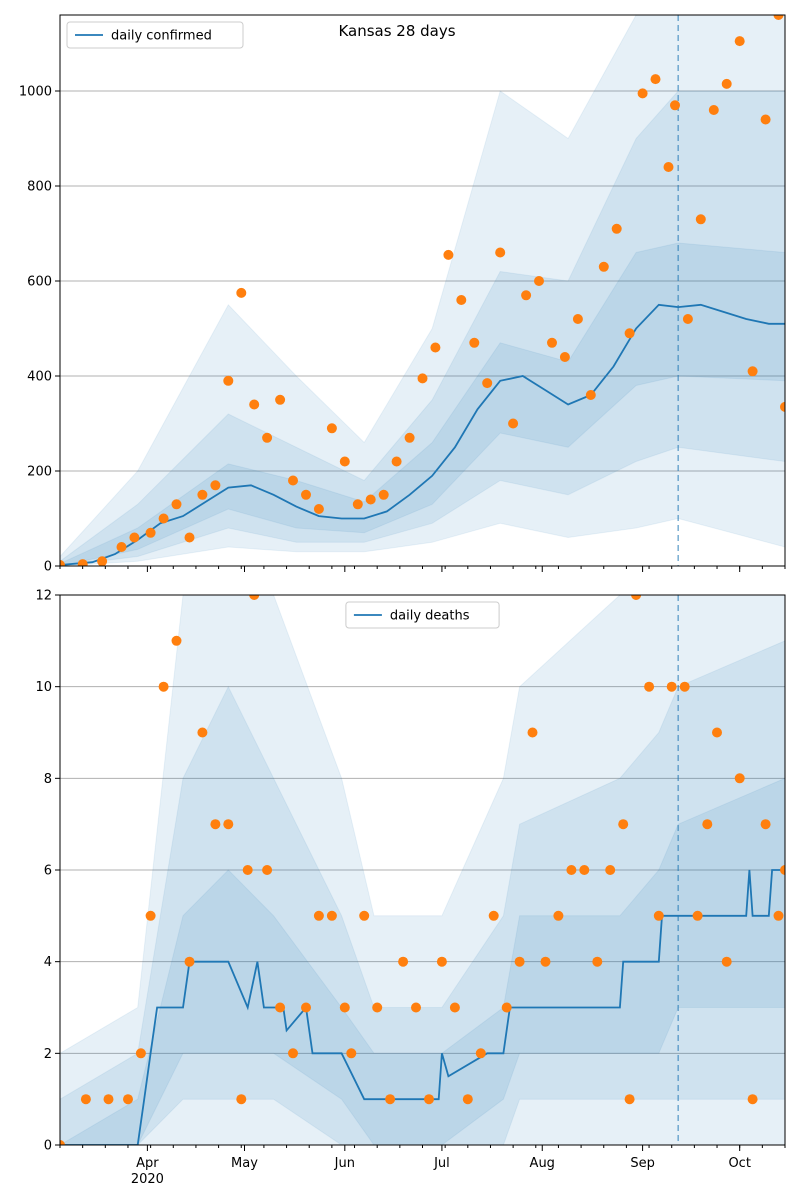 The width and height of the screenshot is (800, 1200). I want to click on legend: daily confirmed, so click(155, 35).